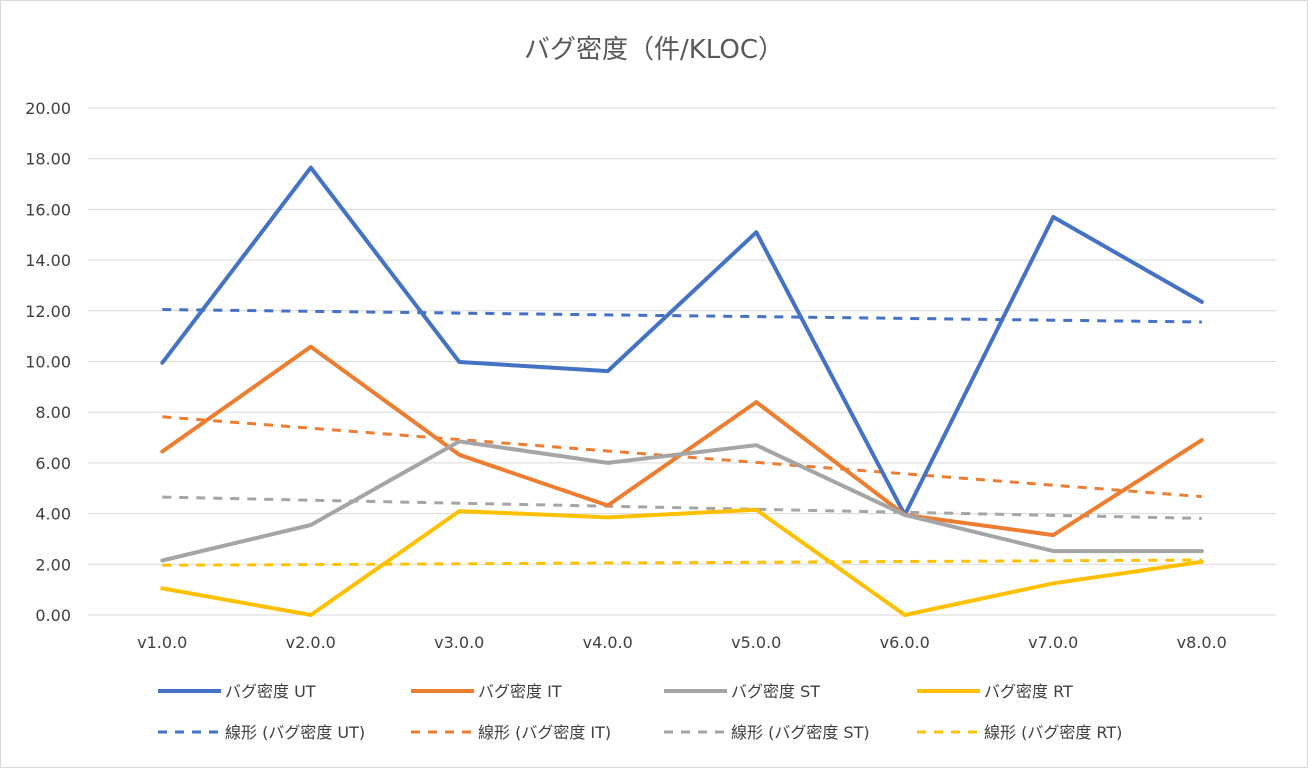 Image resolution: width=1308 pixels, height=768 pixels. I want to click on y-tick-label: 18.00, so click(48, 159).